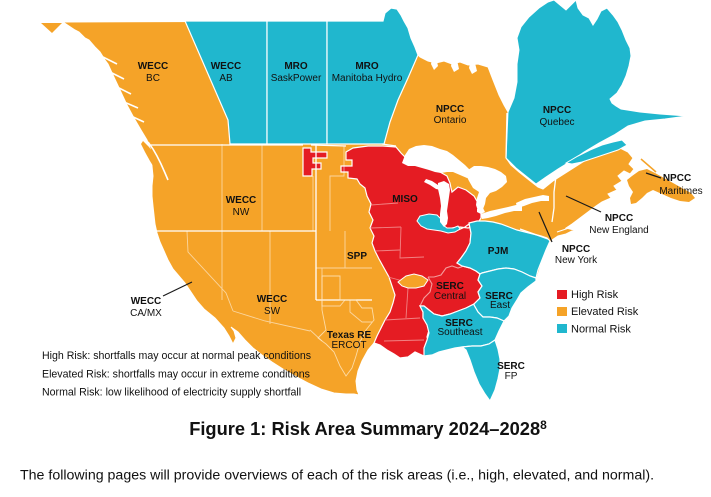 This screenshot has height=497, width=711. What do you see at coordinates (226, 78) in the screenshot?
I see `svg-text: AB` at bounding box center [226, 78].